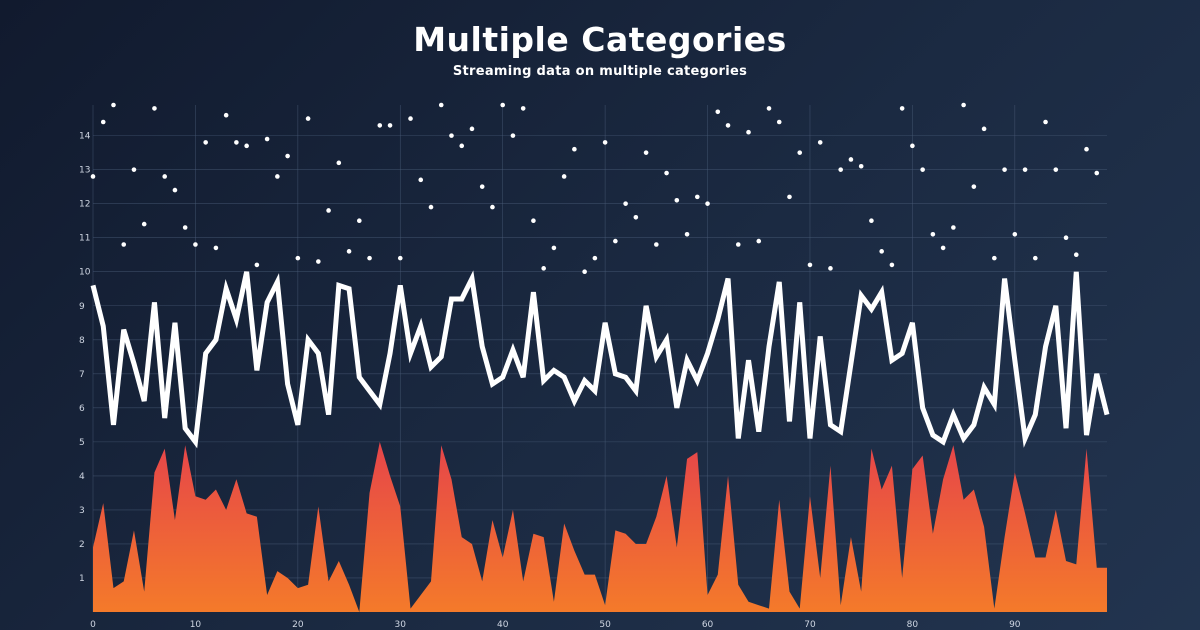 This screenshot has height=630, width=1200. Describe the element at coordinates (605, 625) in the screenshot. I see `x-tick-label: 50` at that location.